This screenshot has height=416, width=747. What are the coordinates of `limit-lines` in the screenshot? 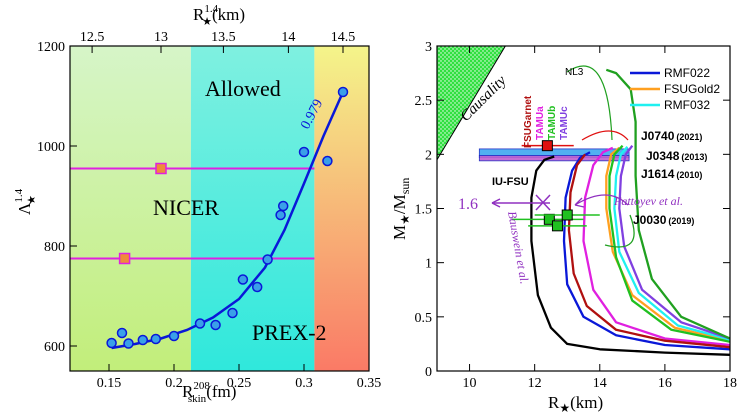 It's located at (192, 213).